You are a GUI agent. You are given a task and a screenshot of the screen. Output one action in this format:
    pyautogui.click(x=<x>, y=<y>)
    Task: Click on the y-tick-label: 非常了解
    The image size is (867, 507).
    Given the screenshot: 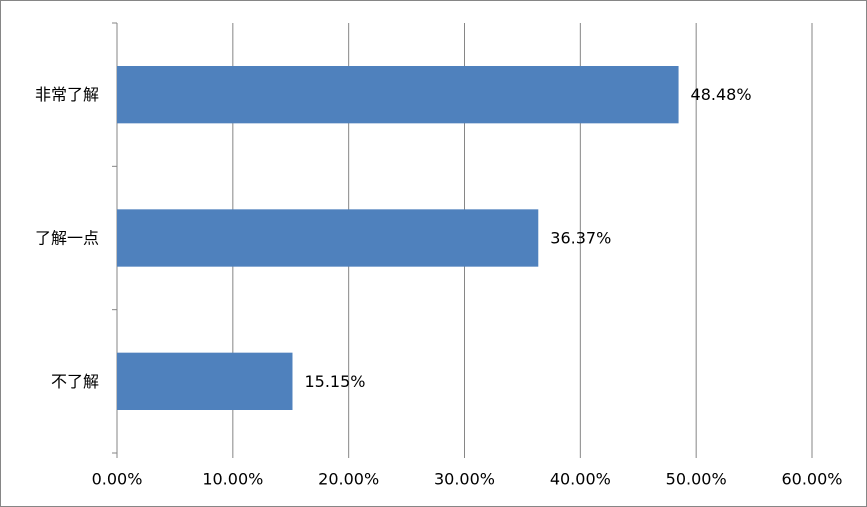 What is the action you would take?
    pyautogui.click(x=67, y=94)
    